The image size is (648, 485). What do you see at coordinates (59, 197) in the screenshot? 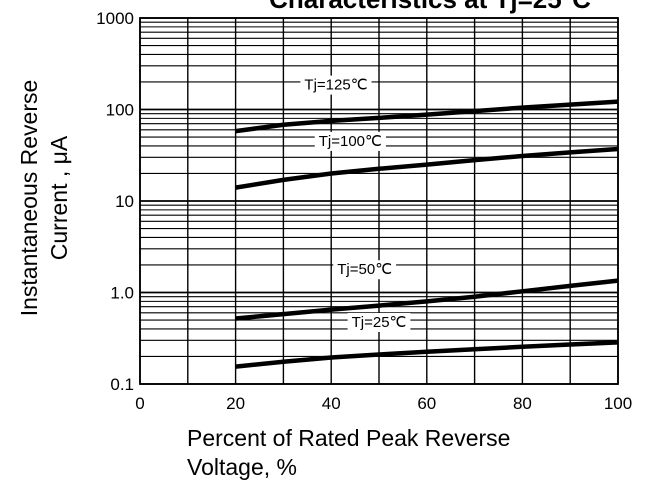
I see `y-axis-title-line-2: Current , μA` at bounding box center [59, 197].